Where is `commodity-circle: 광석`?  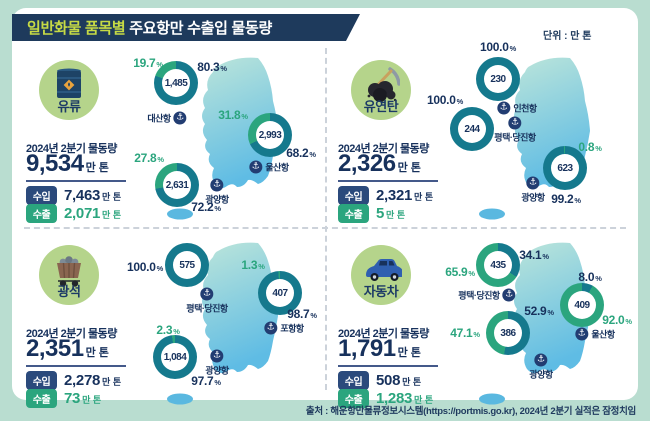
commodity-circle: 광석 is located at coordinates (69, 275).